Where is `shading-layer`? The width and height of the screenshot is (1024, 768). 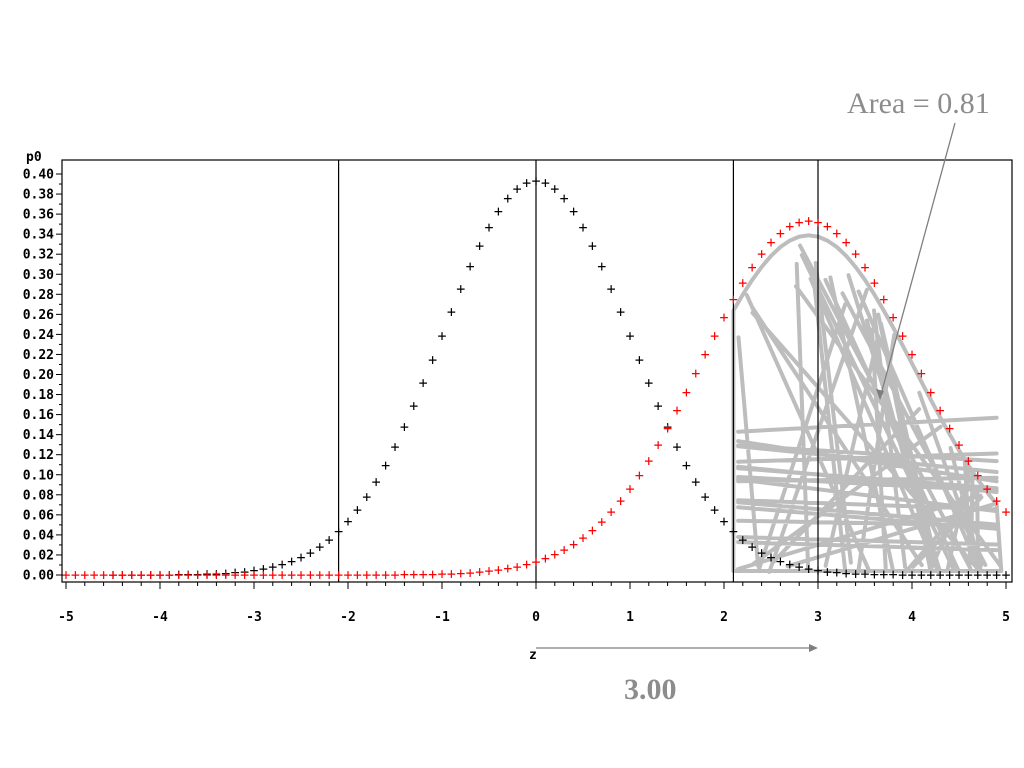 shading-layer is located at coordinates (867, 403).